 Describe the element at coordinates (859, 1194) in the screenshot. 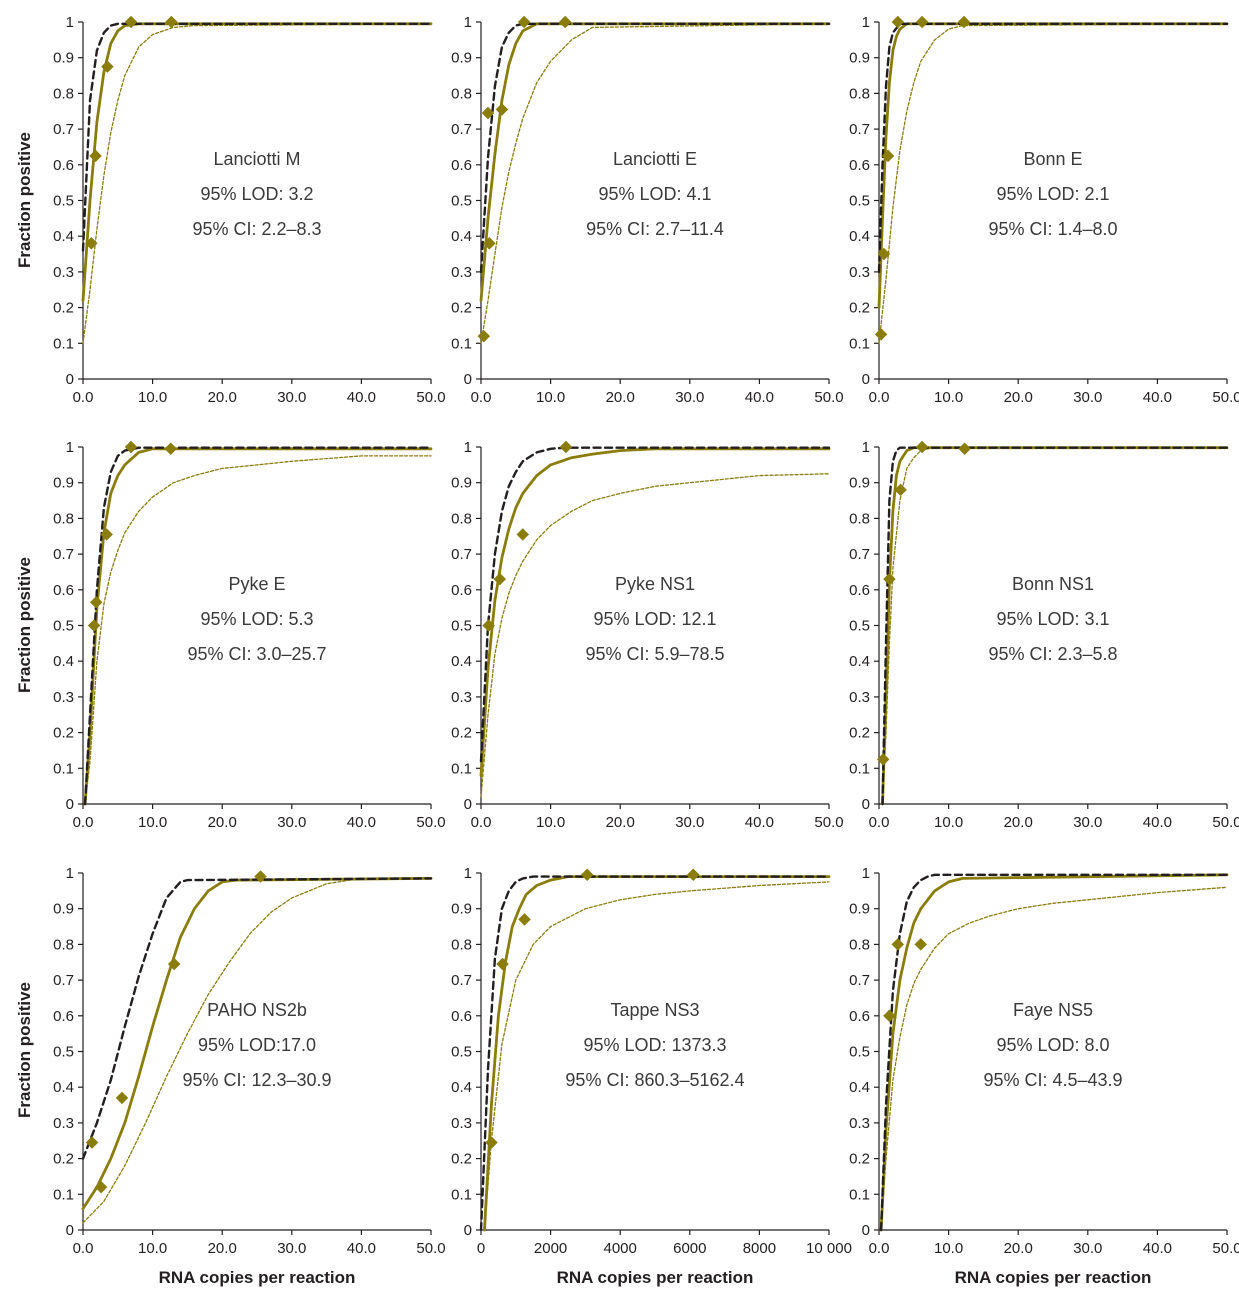

I see `y-tick-label: 0.1` at that location.